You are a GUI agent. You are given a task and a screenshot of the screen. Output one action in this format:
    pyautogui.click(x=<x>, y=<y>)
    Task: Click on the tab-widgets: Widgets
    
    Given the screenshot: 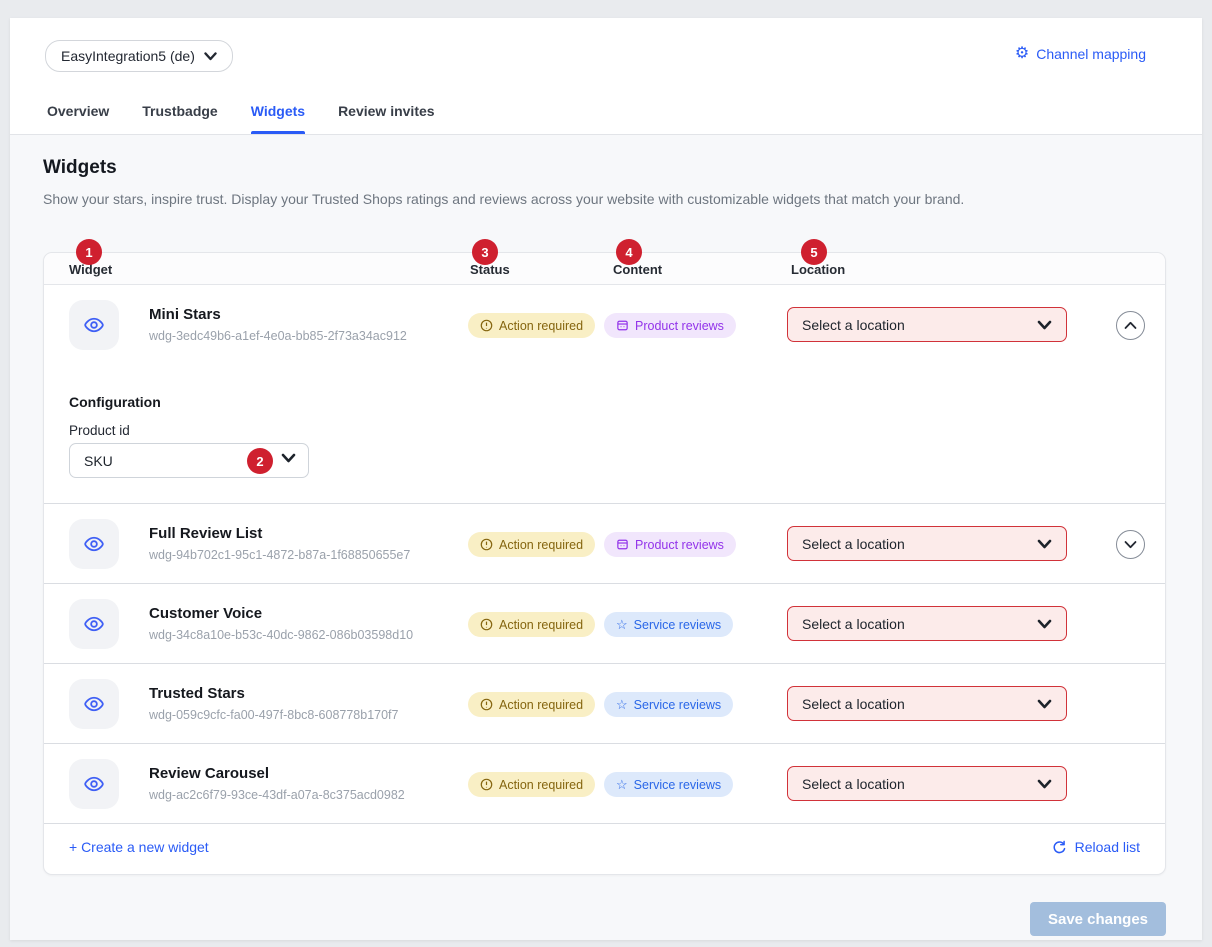 What is the action you would take?
    pyautogui.click(x=278, y=118)
    